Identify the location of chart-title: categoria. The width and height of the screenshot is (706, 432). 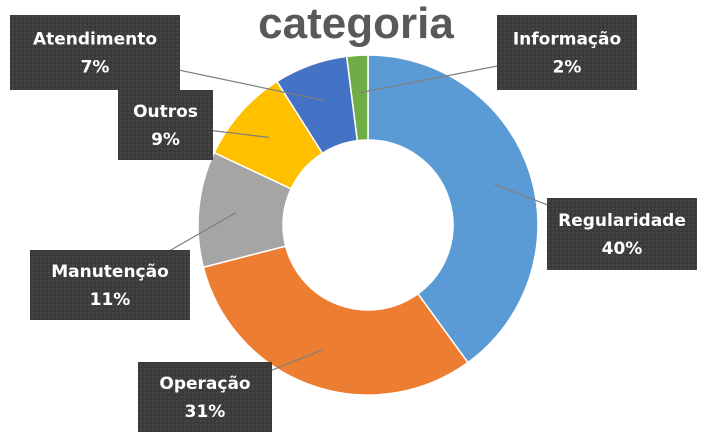
(356, 24).